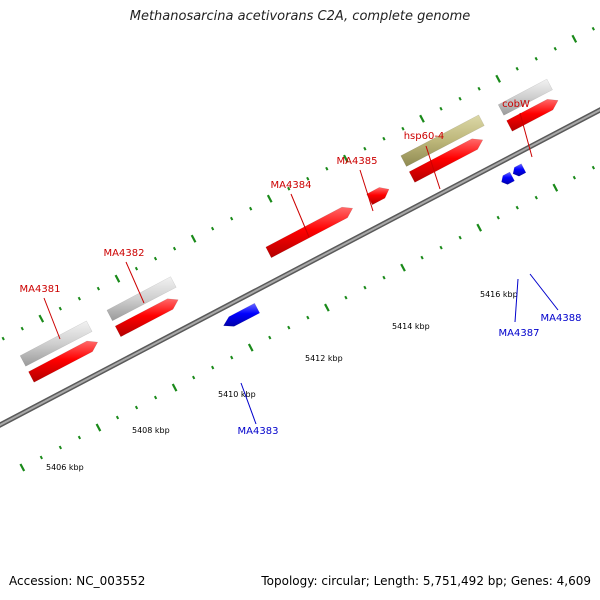  What do you see at coordinates (357, 161) in the screenshot?
I see `forward-gene-label: MA4385` at bounding box center [357, 161].